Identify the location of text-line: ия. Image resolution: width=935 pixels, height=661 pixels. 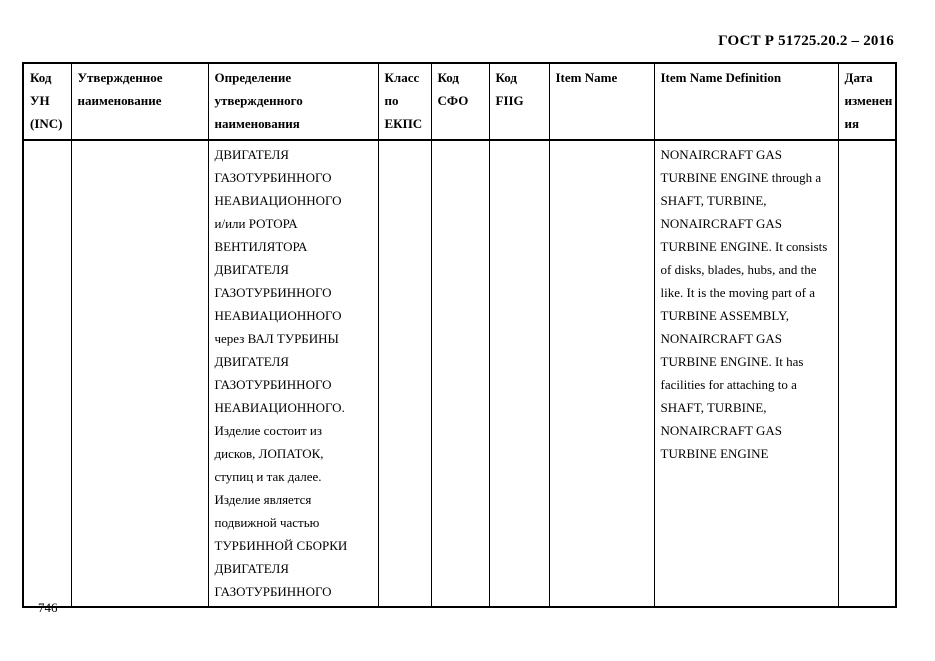
(852, 123).